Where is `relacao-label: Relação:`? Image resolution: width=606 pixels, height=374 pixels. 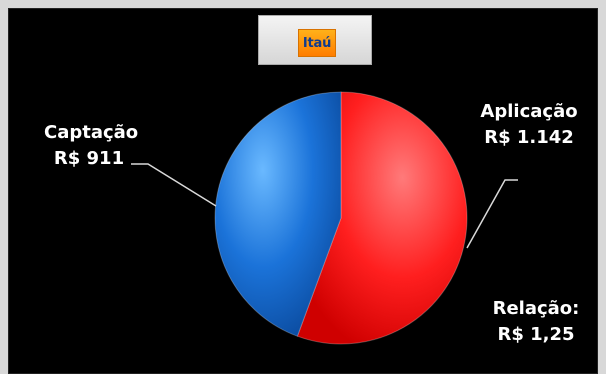
relacao-label: Relação: is located at coordinates (536, 308).